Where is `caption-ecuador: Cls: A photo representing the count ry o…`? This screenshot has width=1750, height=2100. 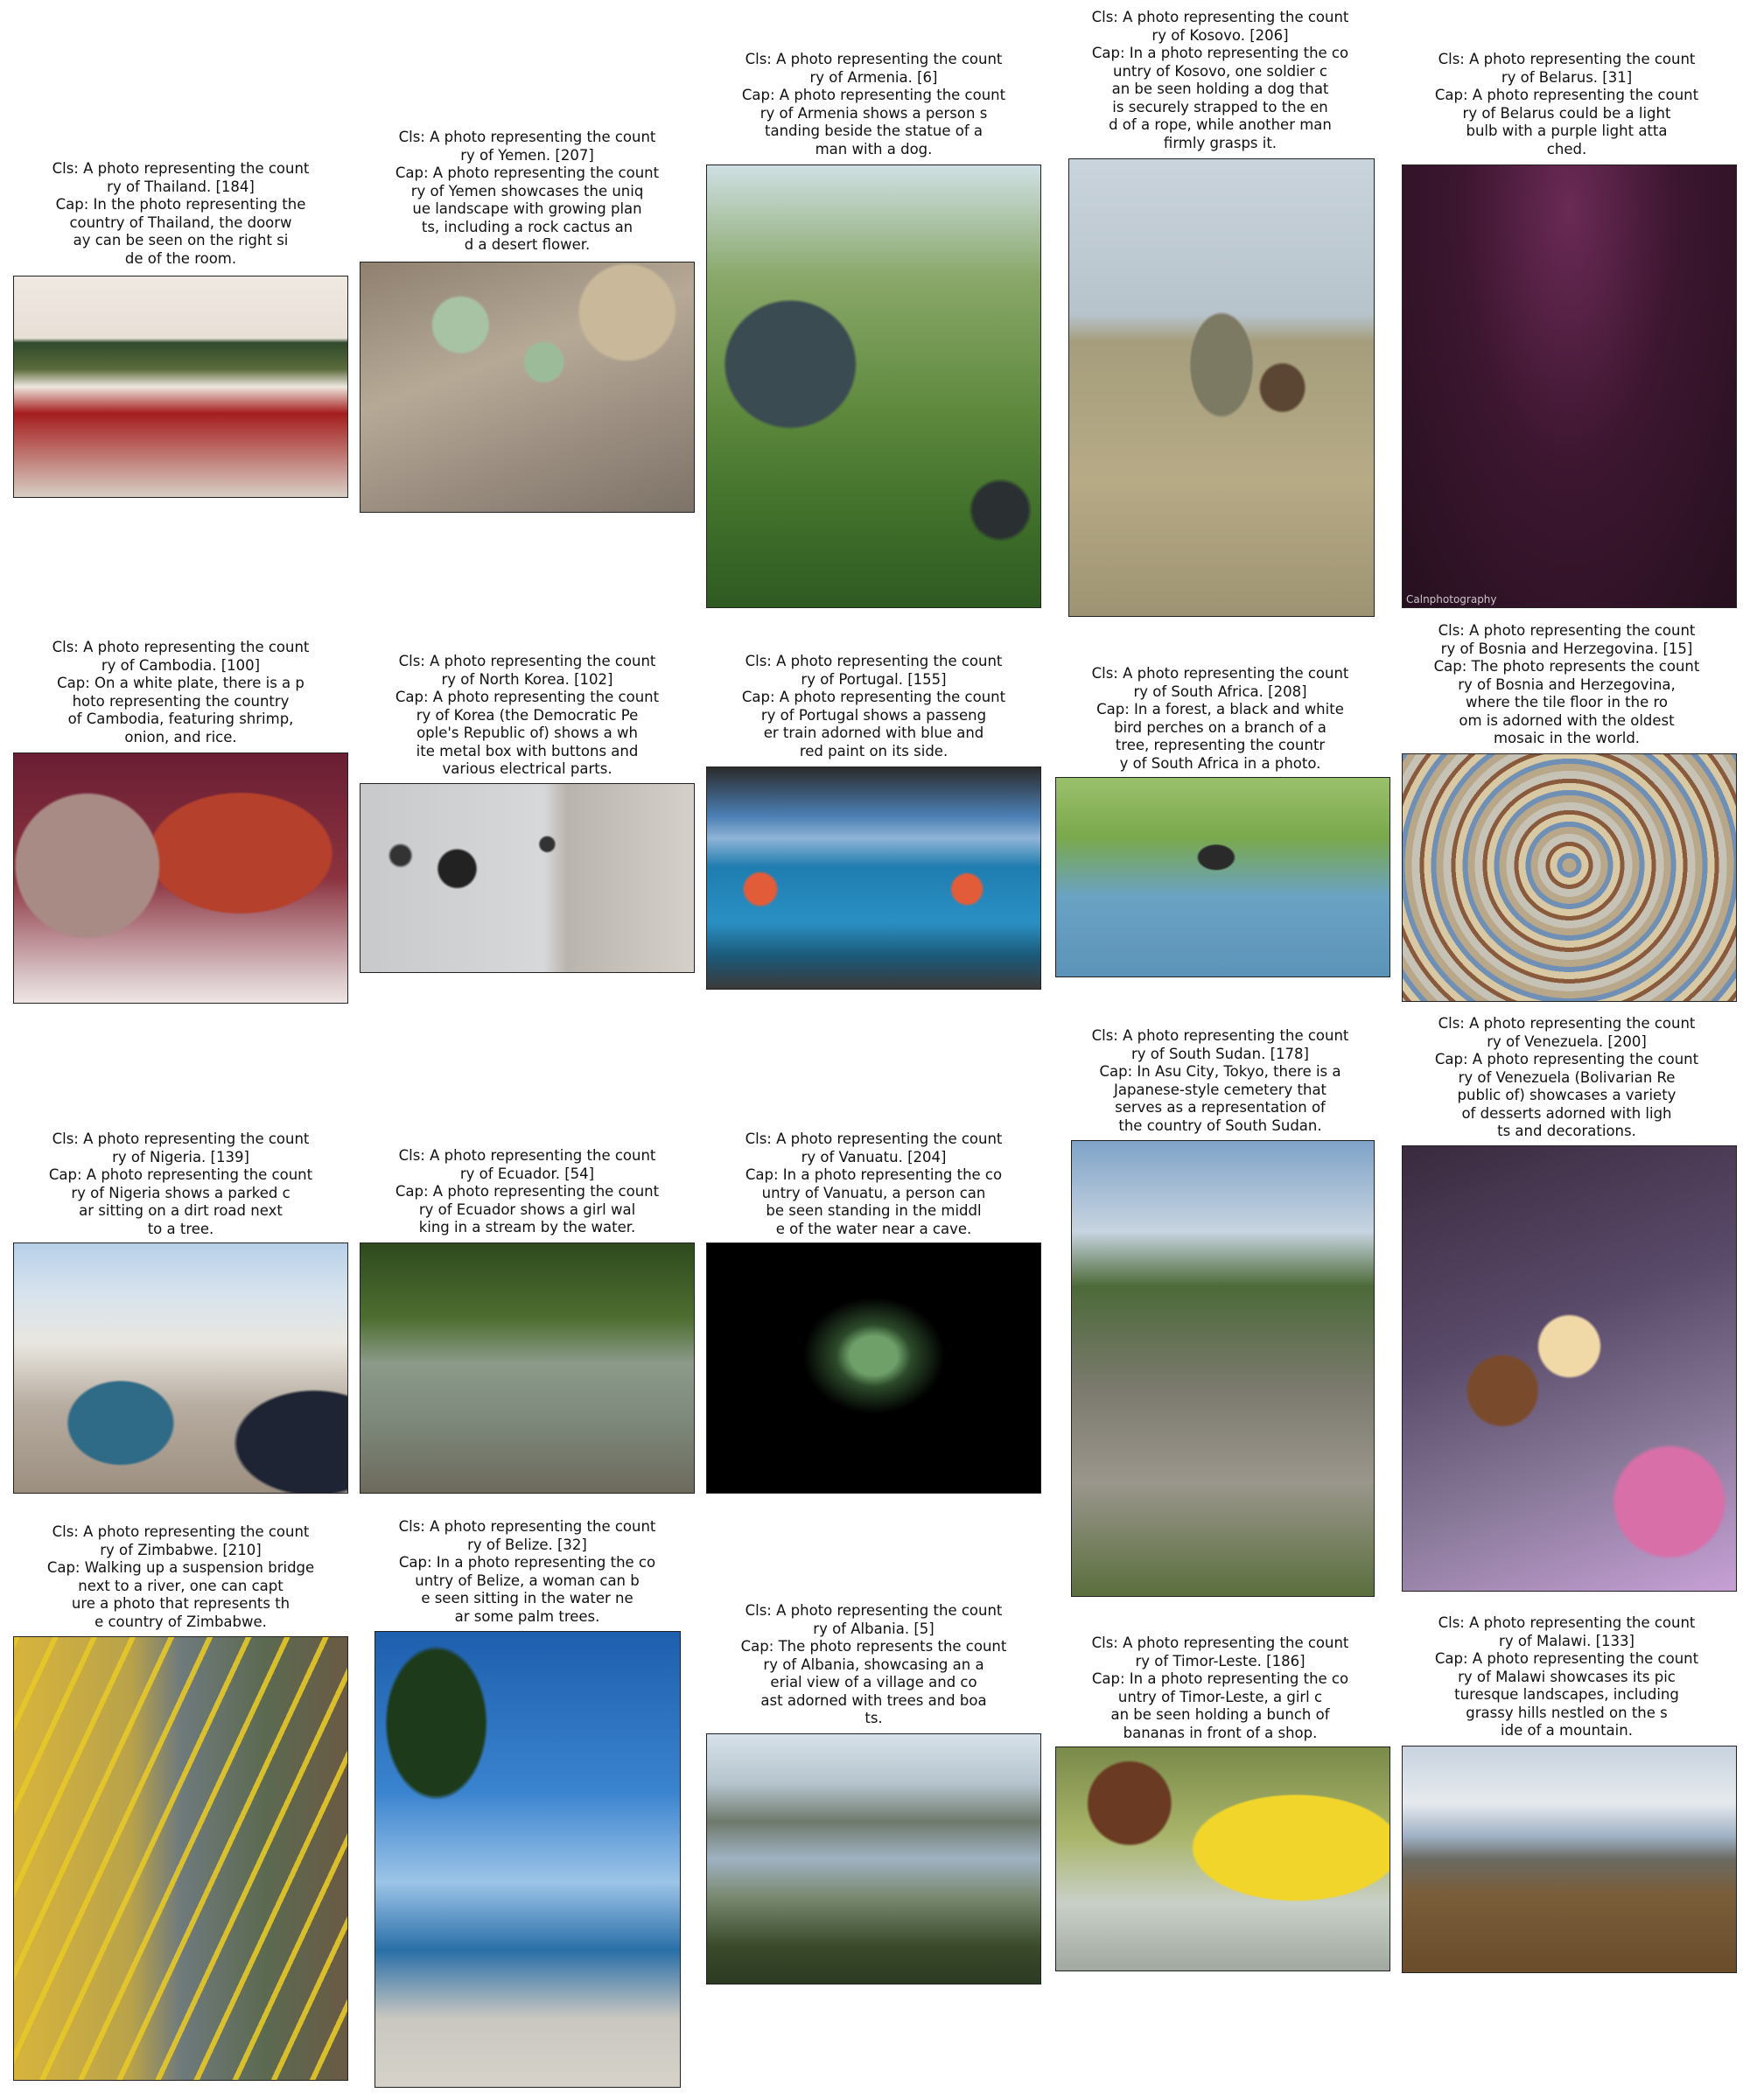 caption-ecuador: Cls: A photo representing the count ry o… is located at coordinates (527, 1191).